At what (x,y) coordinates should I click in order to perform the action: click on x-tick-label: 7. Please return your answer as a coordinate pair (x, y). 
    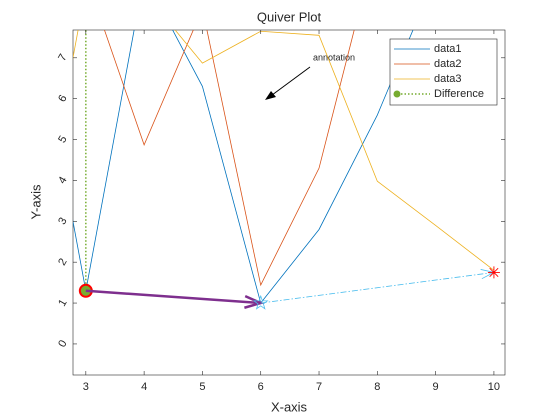
    Looking at the image, I should click on (319, 387).